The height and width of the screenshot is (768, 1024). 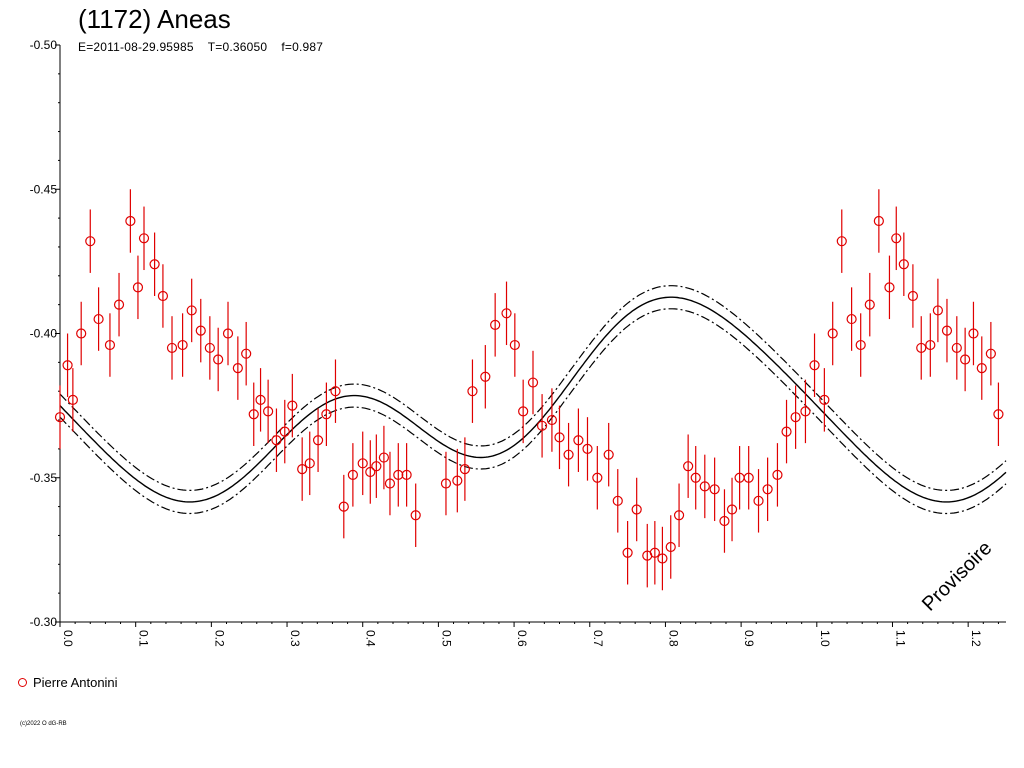 I want to click on x-tick-label: 0.2, so click(x=219, y=638).